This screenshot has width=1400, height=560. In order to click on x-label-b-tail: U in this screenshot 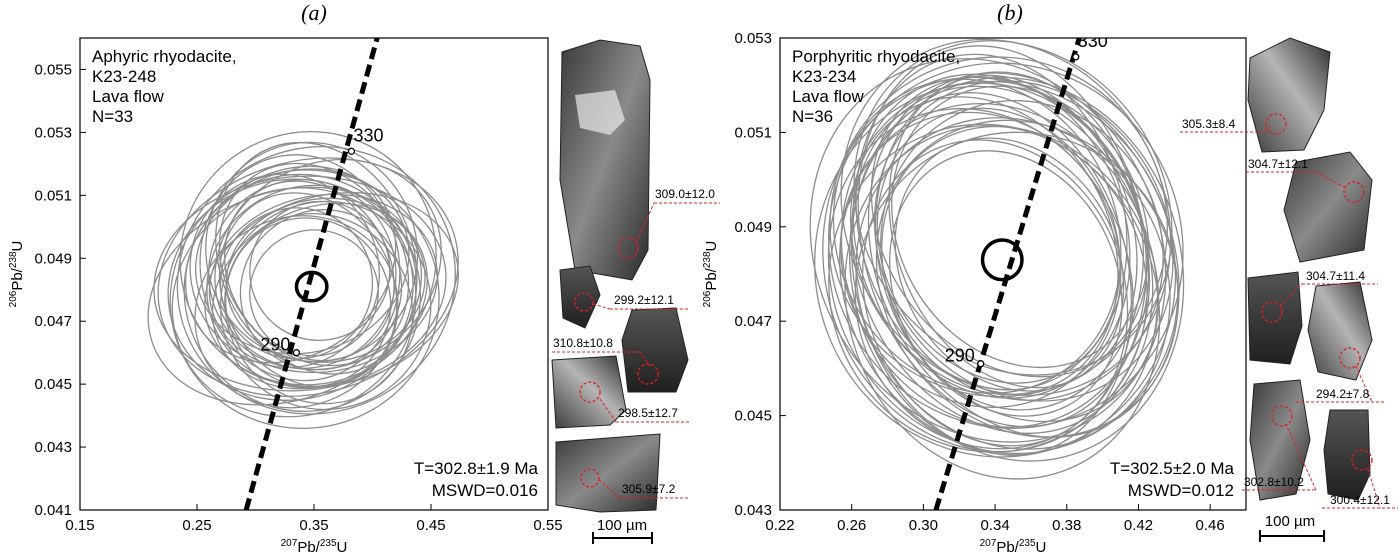, I will do `click(1041, 547)`.